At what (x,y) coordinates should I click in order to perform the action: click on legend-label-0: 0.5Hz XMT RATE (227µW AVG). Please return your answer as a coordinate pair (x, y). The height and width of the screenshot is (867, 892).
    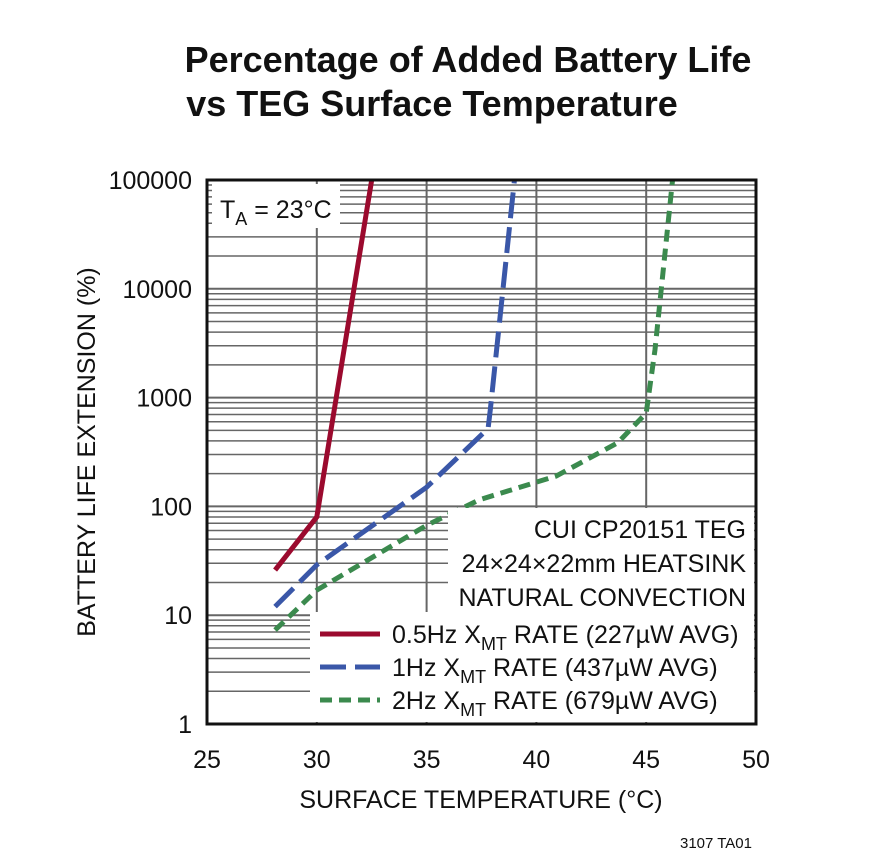
    Looking at the image, I should click on (565, 637).